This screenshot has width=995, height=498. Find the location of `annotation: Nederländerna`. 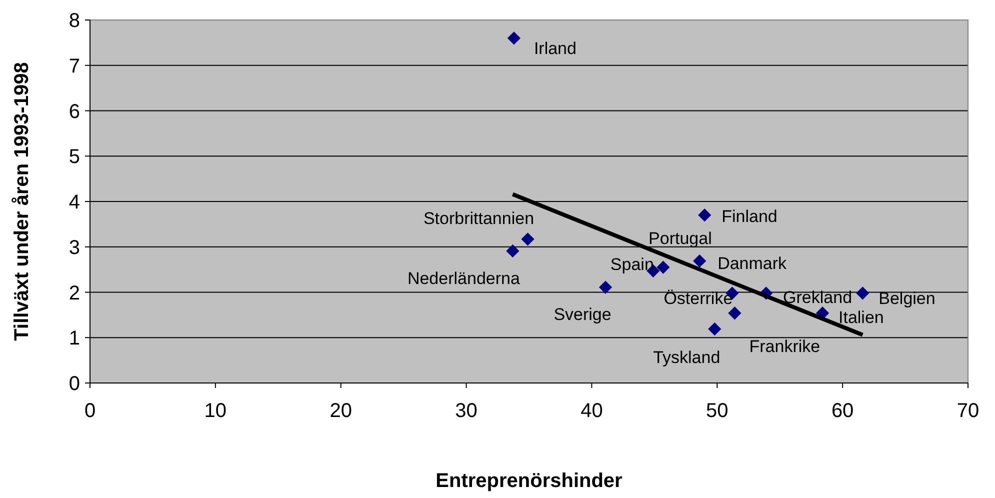

annotation: Nederländerna is located at coordinates (463, 278).